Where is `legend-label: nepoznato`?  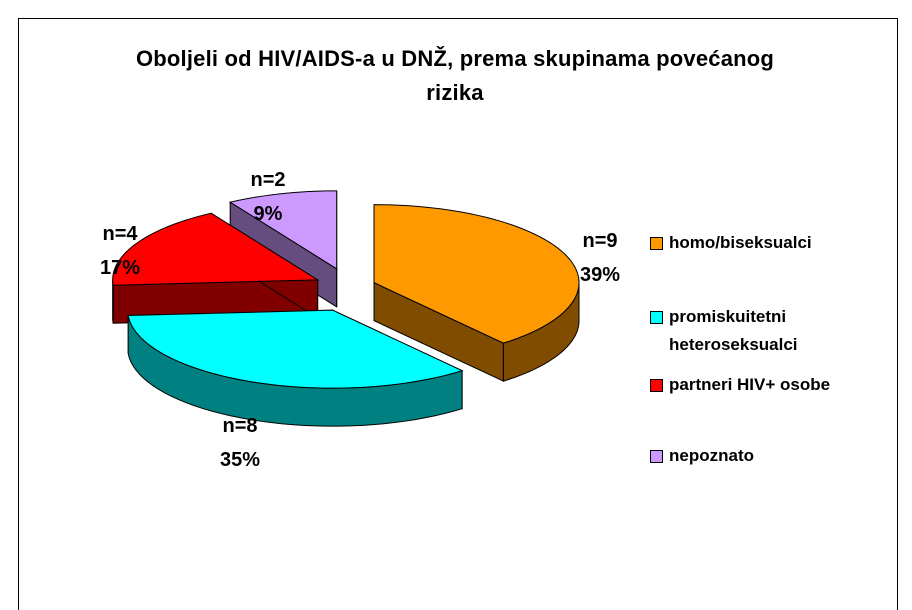
legend-label: nepoznato is located at coordinates (711, 455).